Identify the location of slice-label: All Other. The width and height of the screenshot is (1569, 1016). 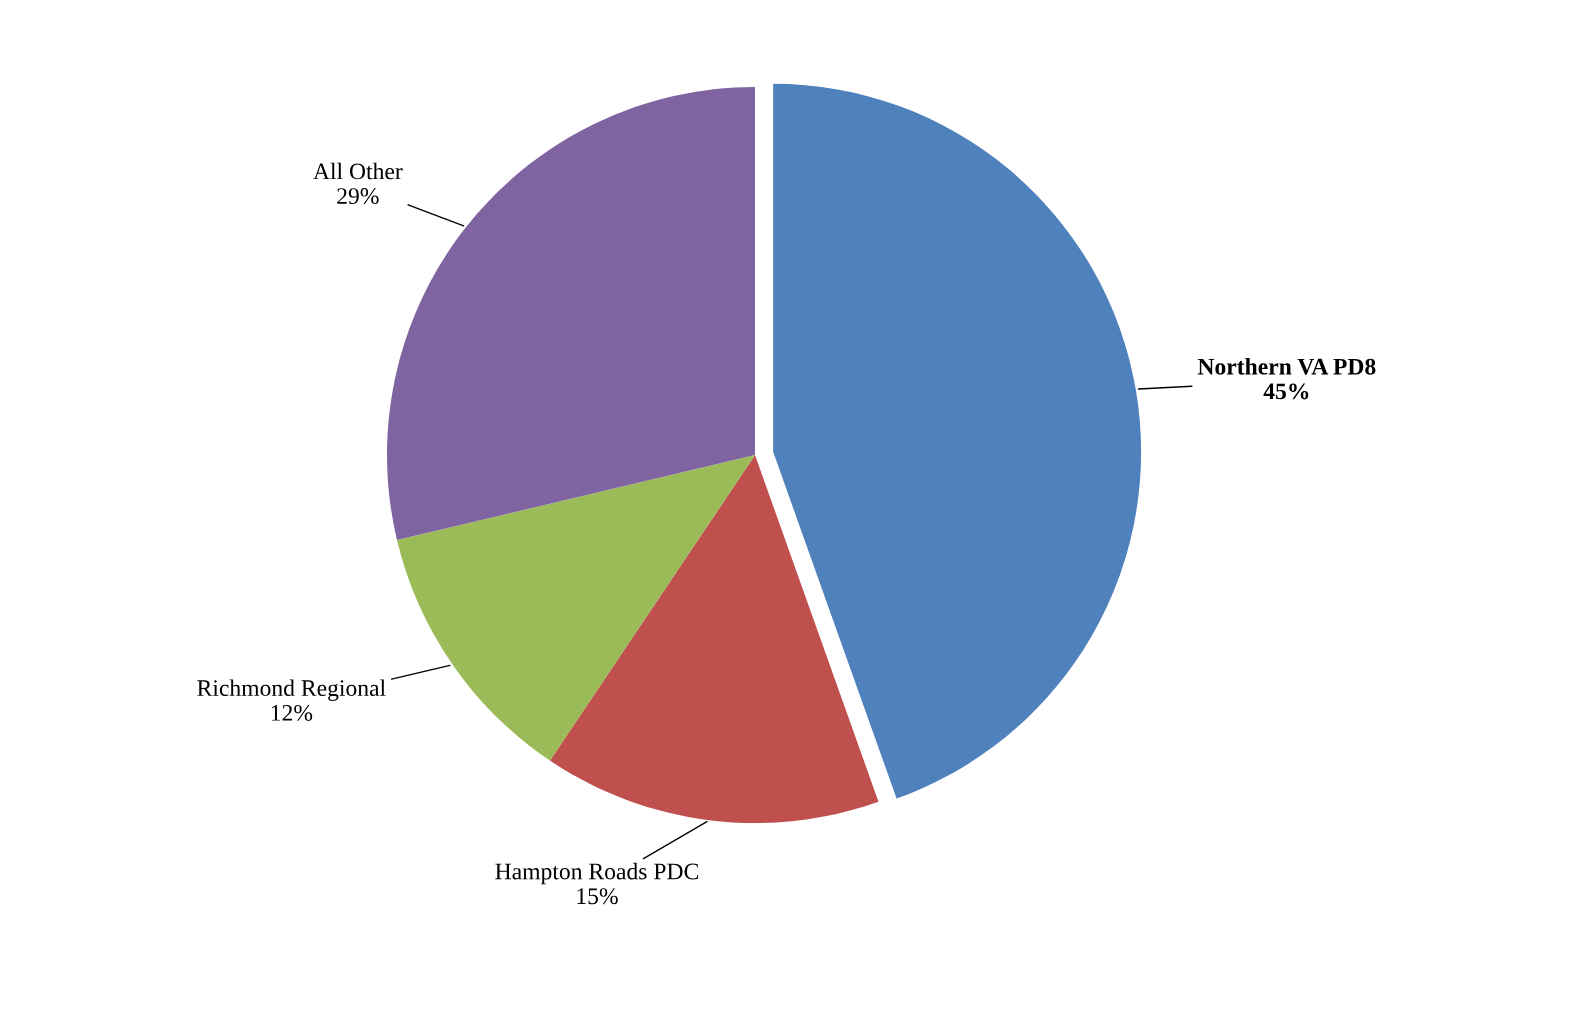
(358, 171).